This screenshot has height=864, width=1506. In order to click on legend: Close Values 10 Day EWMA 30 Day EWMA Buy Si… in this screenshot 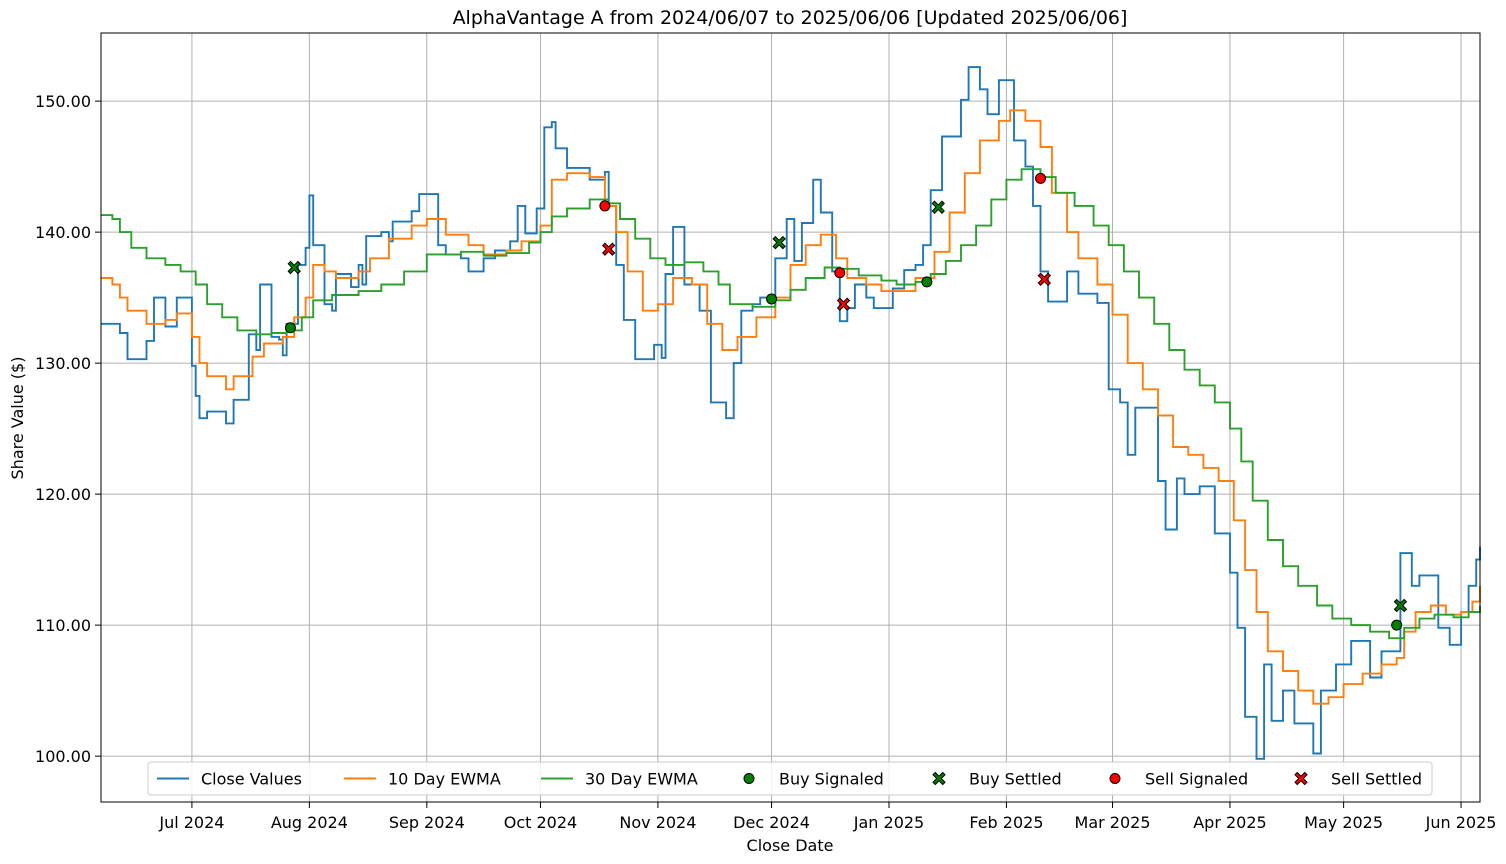, I will do `click(790, 778)`.